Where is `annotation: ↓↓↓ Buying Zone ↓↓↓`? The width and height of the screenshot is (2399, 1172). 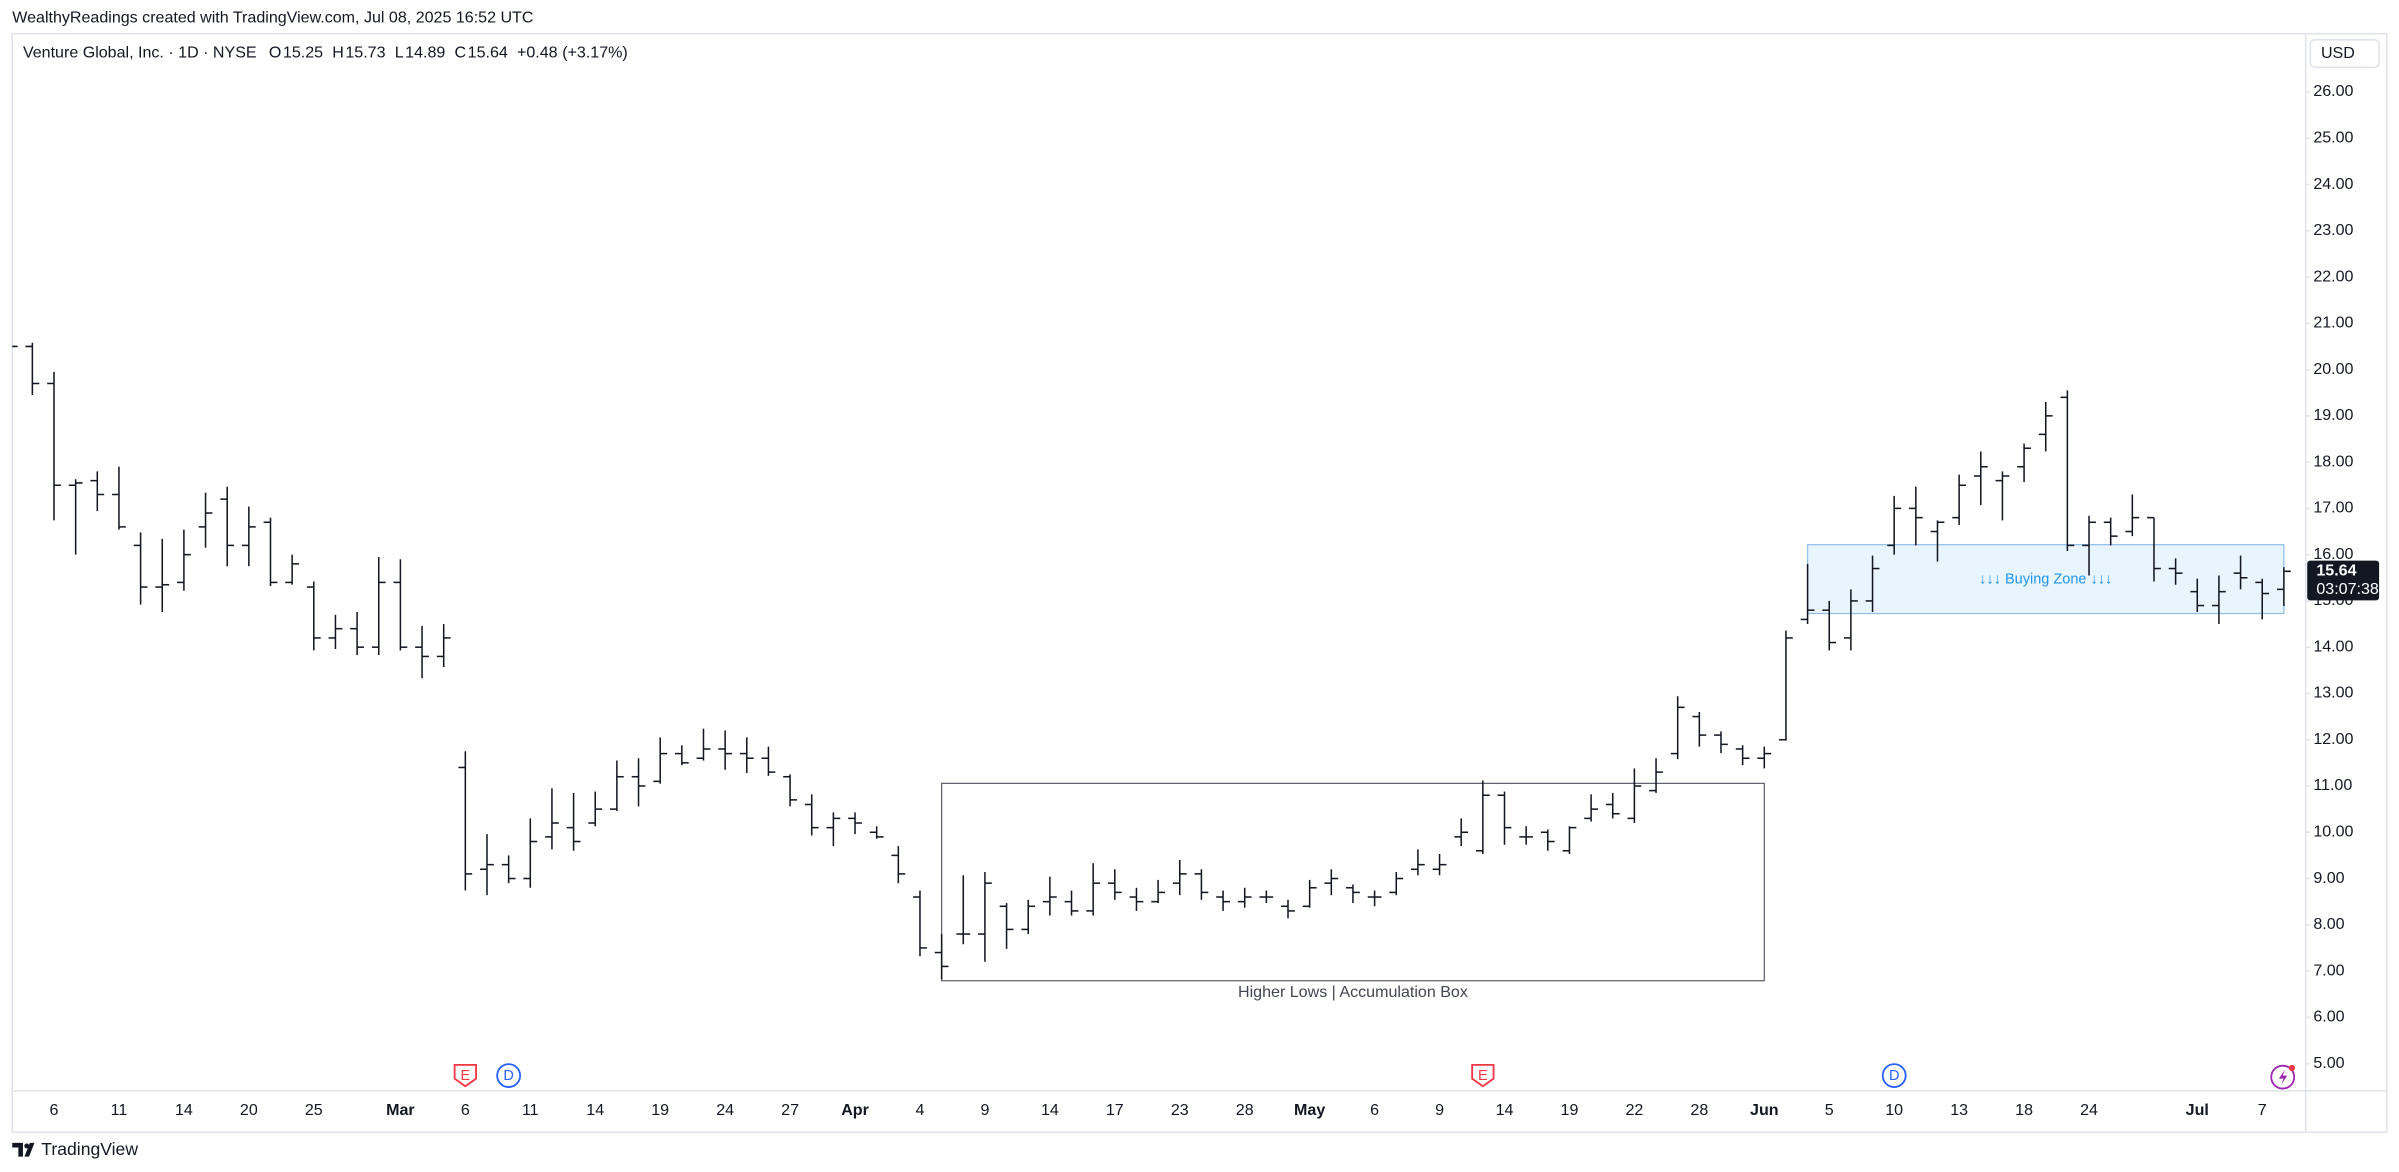 annotation: ↓↓↓ Buying Zone ↓↓↓ is located at coordinates (2045, 580).